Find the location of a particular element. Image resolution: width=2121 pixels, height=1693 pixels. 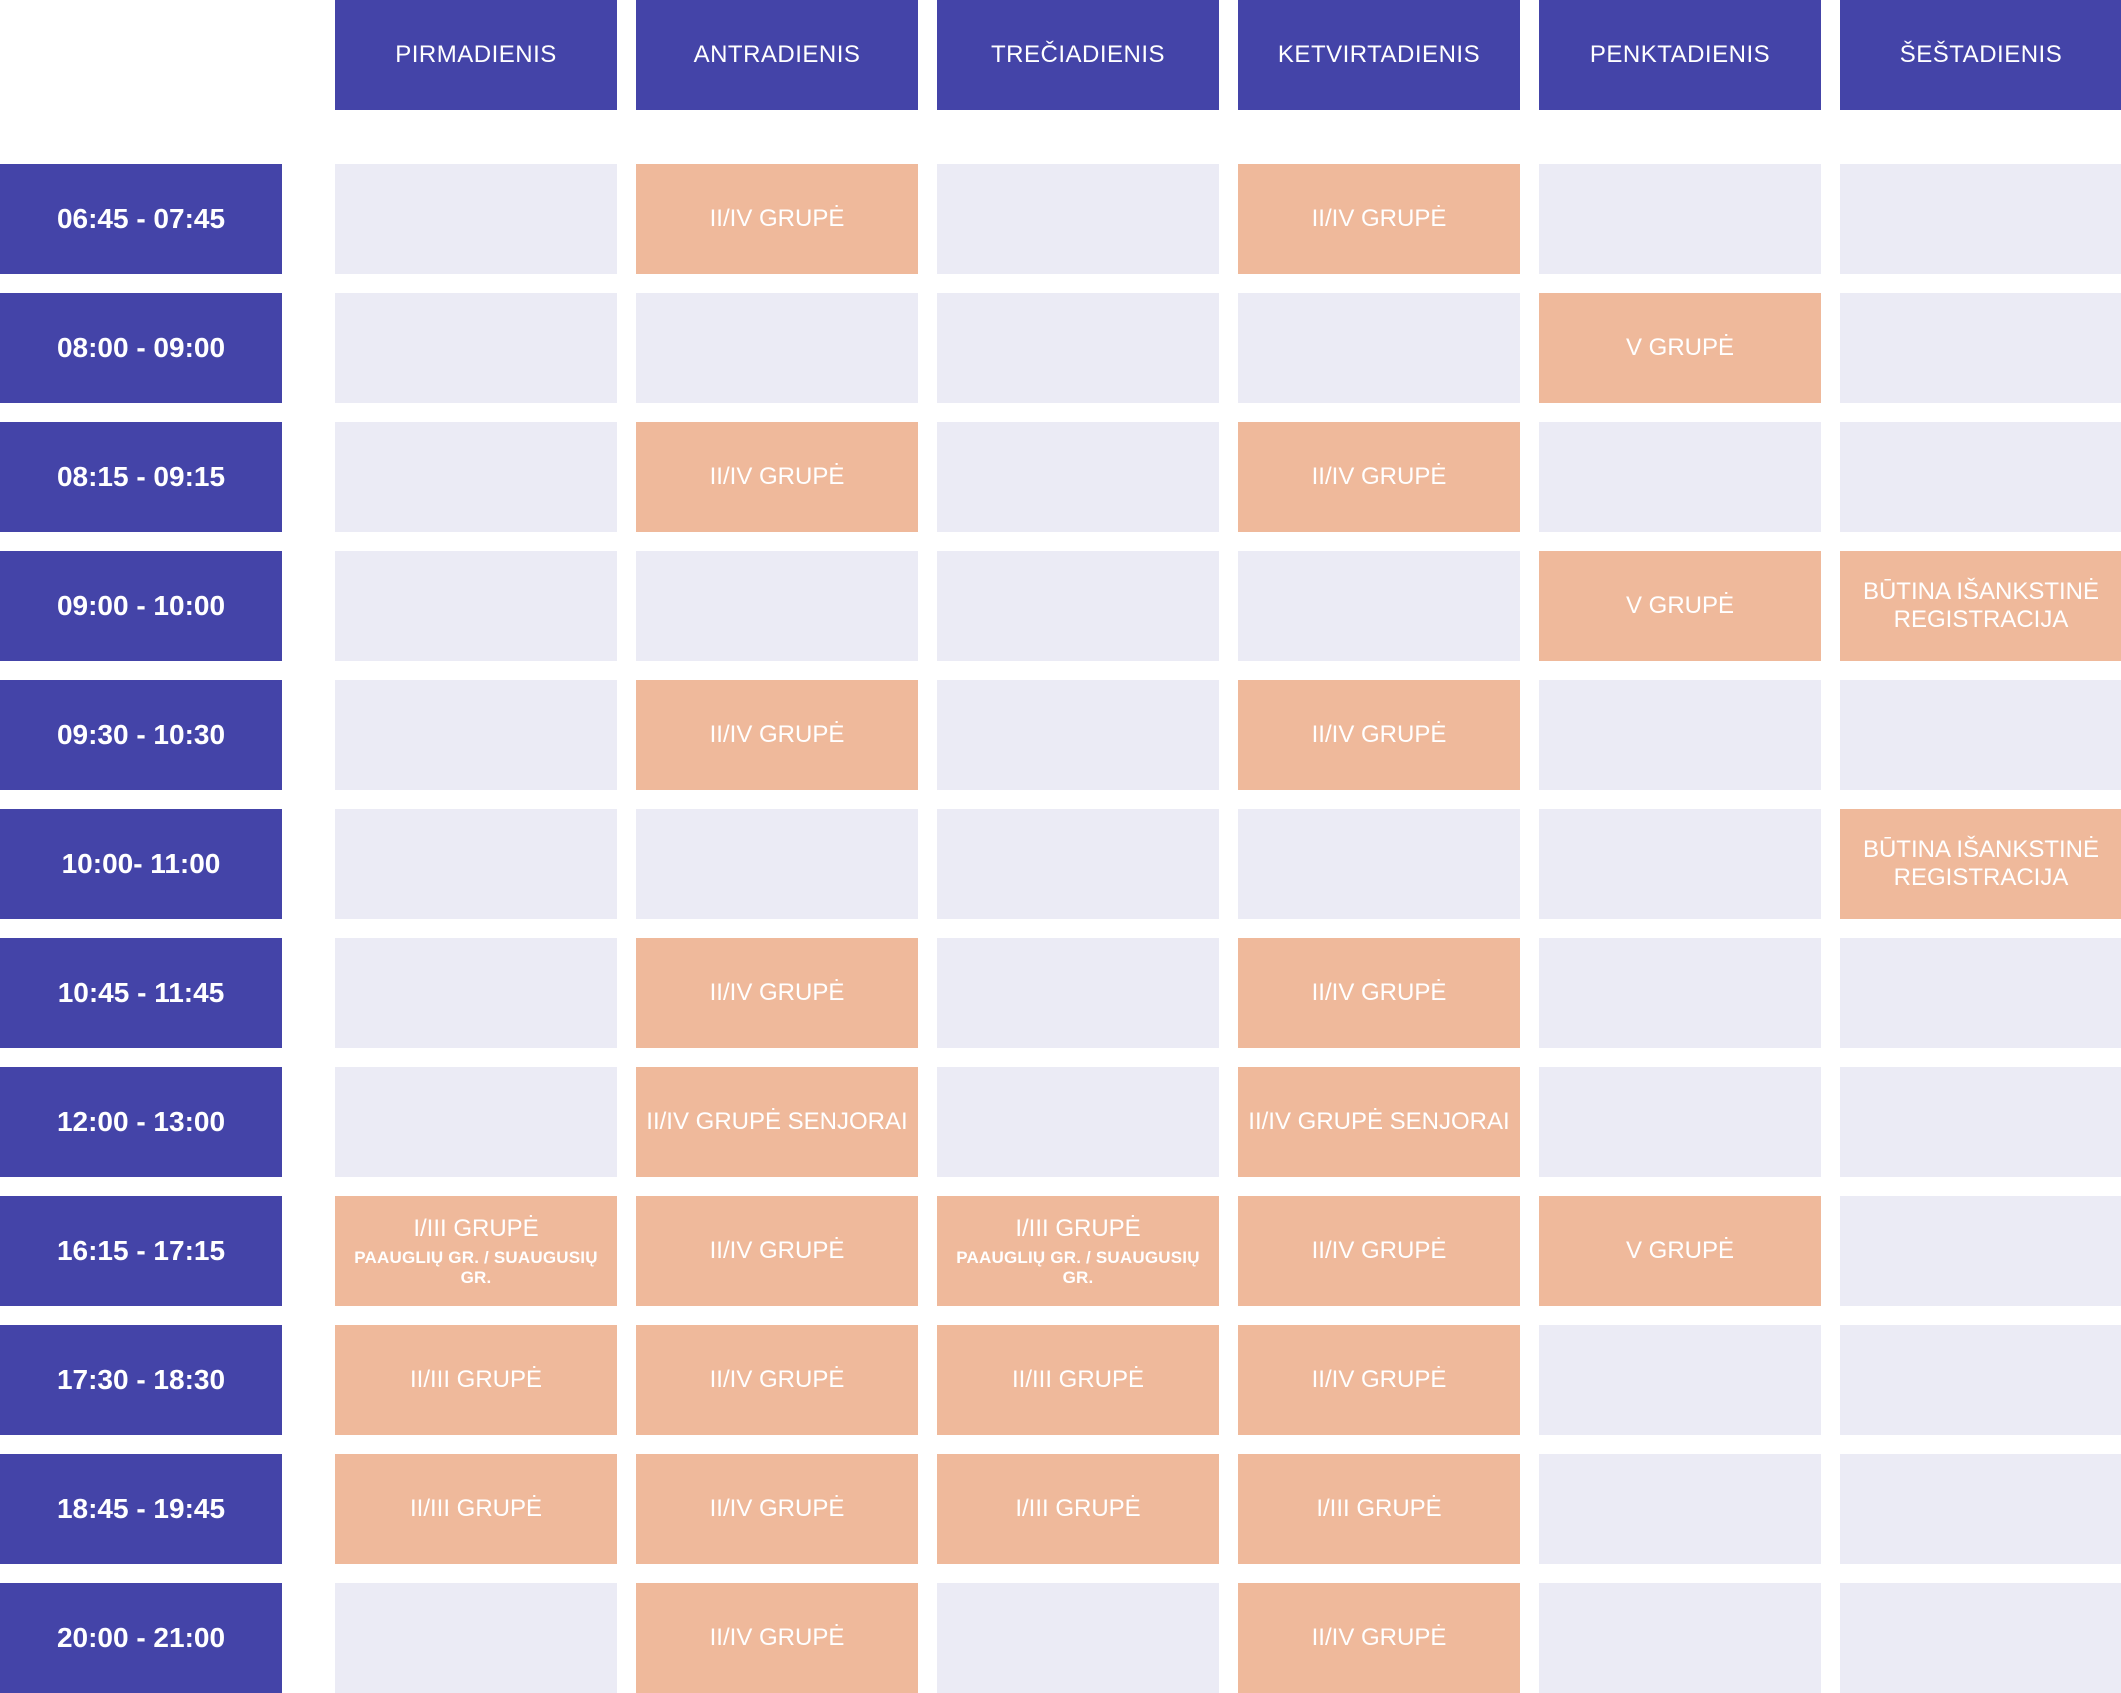

time-slot-label: 18:45 - 19:45 is located at coordinates (141, 1509).